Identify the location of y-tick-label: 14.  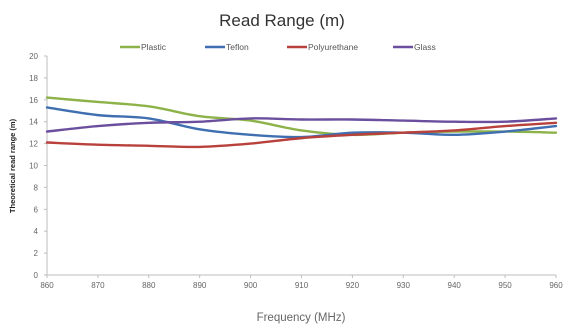
(33, 122).